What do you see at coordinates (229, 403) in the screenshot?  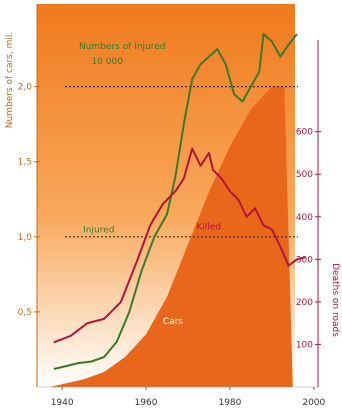 I see `x-tick-label: 1980` at bounding box center [229, 403].